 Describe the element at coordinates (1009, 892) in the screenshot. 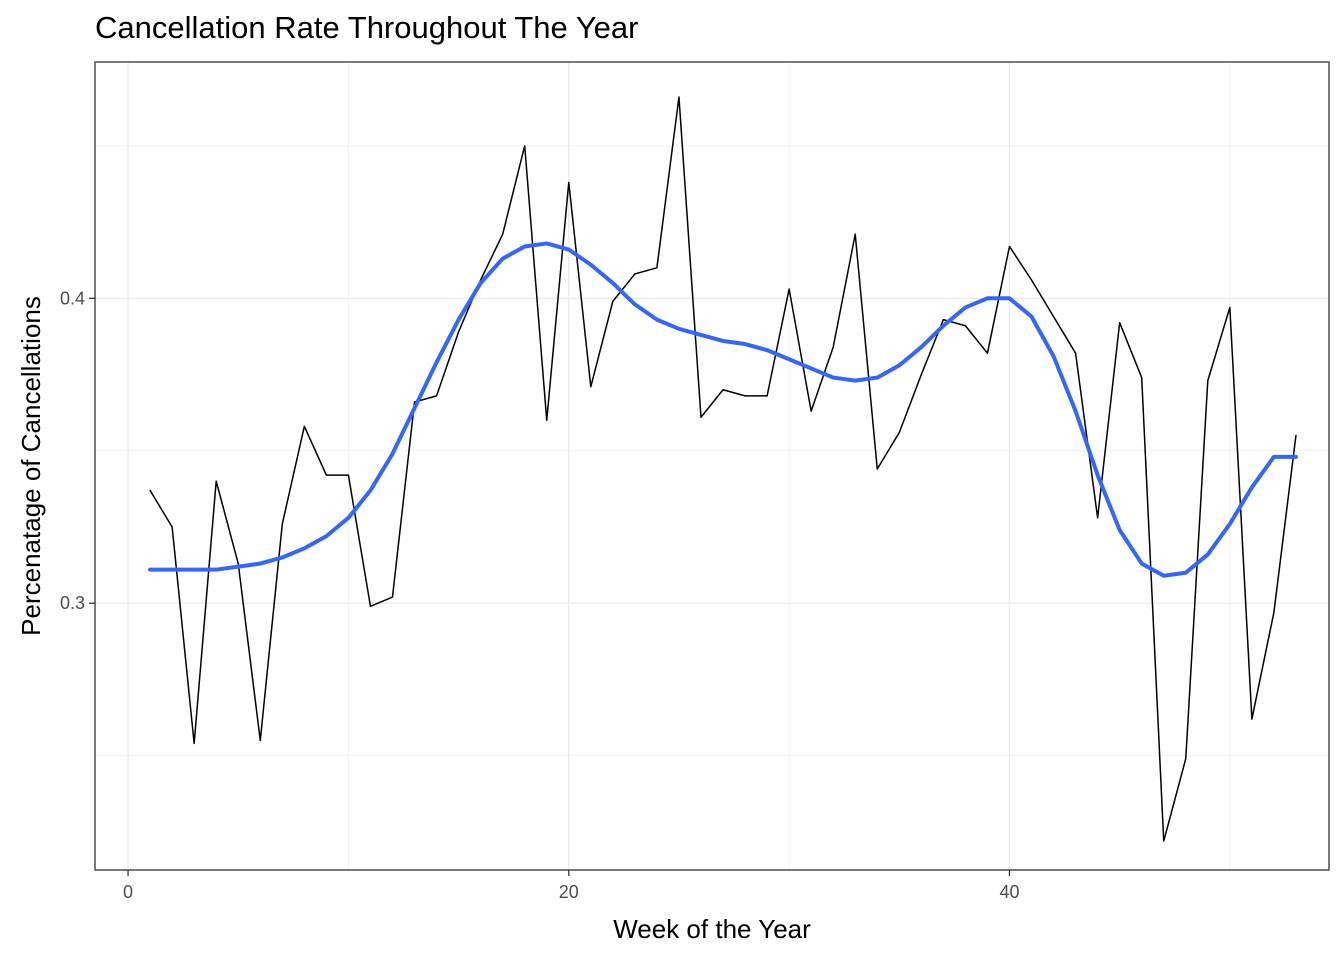

I see `x-tick-label: 40` at that location.